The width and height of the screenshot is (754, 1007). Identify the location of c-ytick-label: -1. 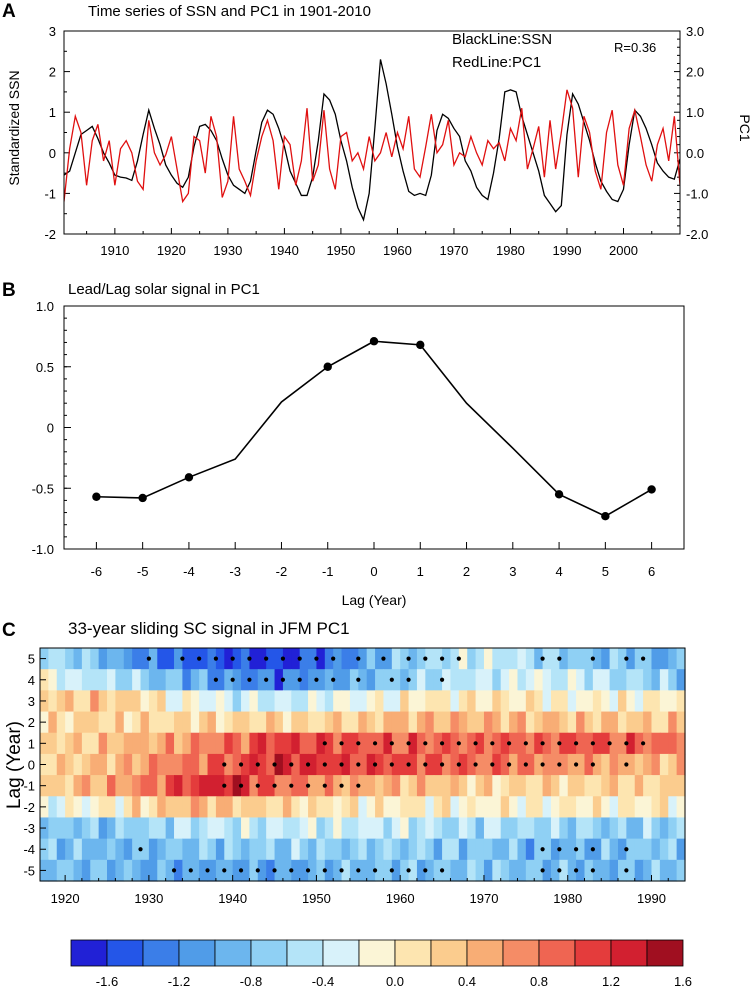
(29, 786).